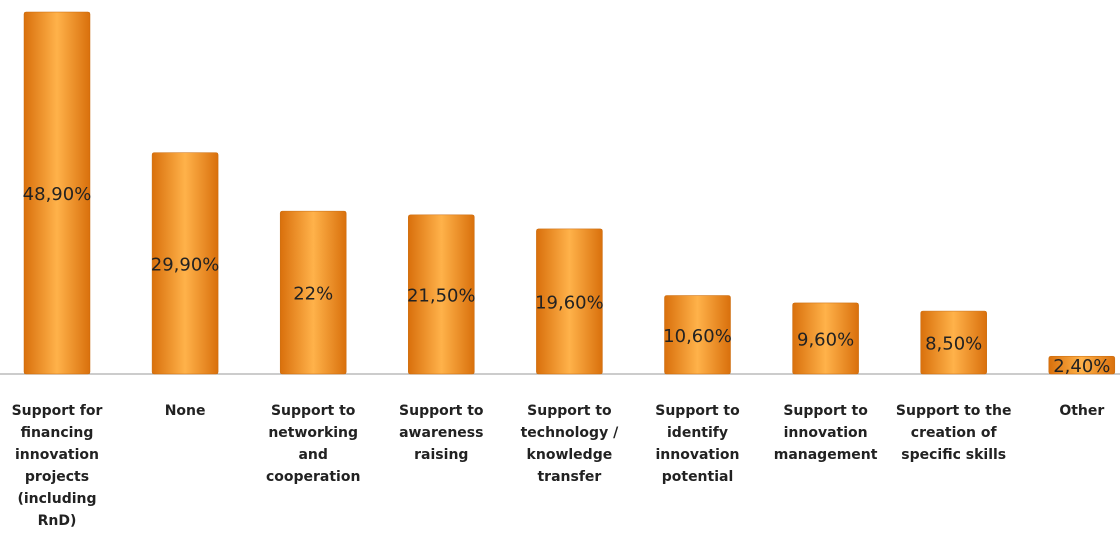  I want to click on value-label: 48,90%, so click(57, 194).